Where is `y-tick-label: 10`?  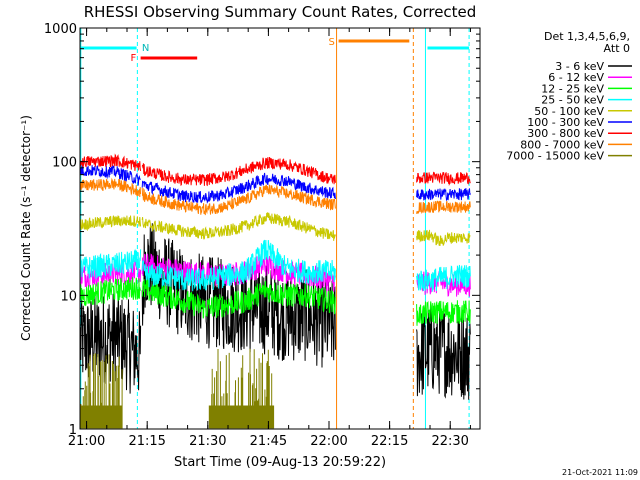 y-tick-label: 10 is located at coordinates (68, 296).